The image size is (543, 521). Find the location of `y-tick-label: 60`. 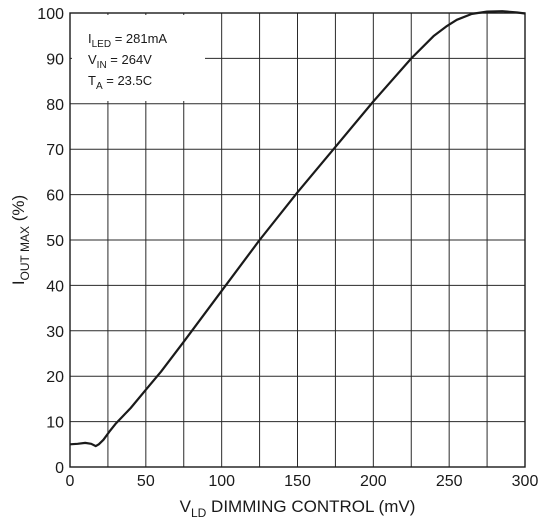

y-tick-label: 60 is located at coordinates (55, 196).